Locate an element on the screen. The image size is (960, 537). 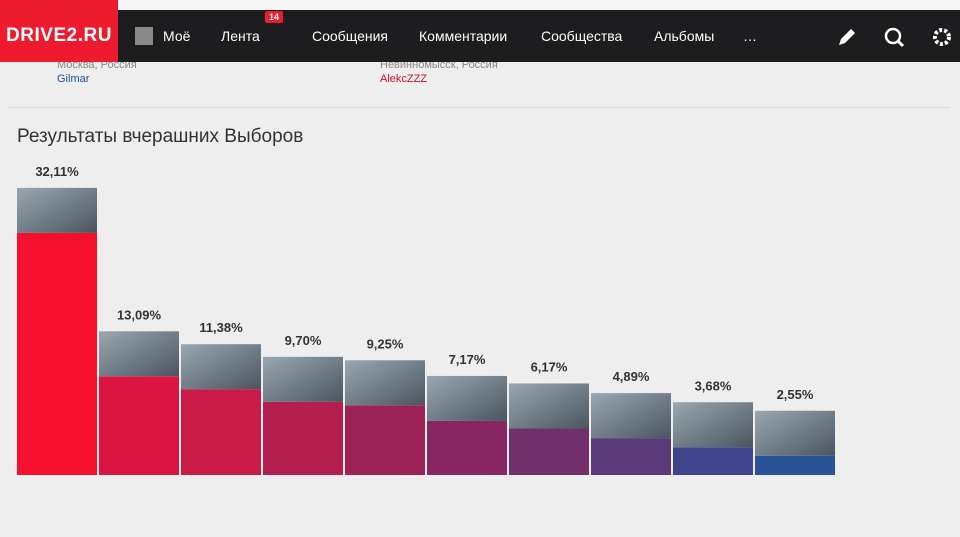
nav-item: Комментарии is located at coordinates (463, 36).